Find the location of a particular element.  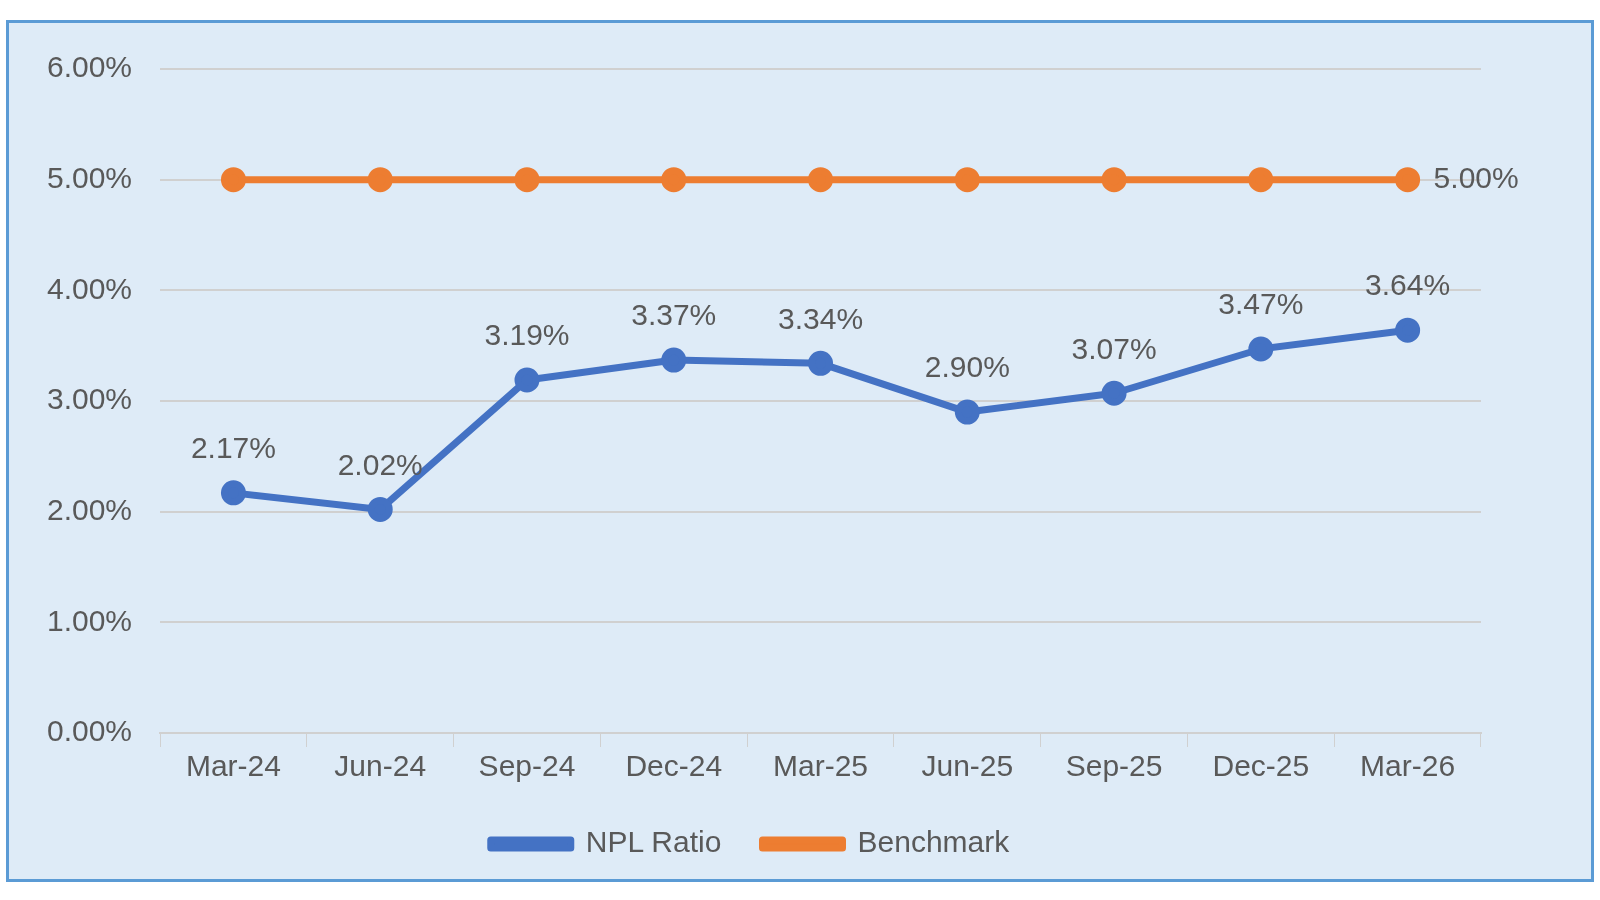

x-tick-label: Sep-24 is located at coordinates (527, 766).